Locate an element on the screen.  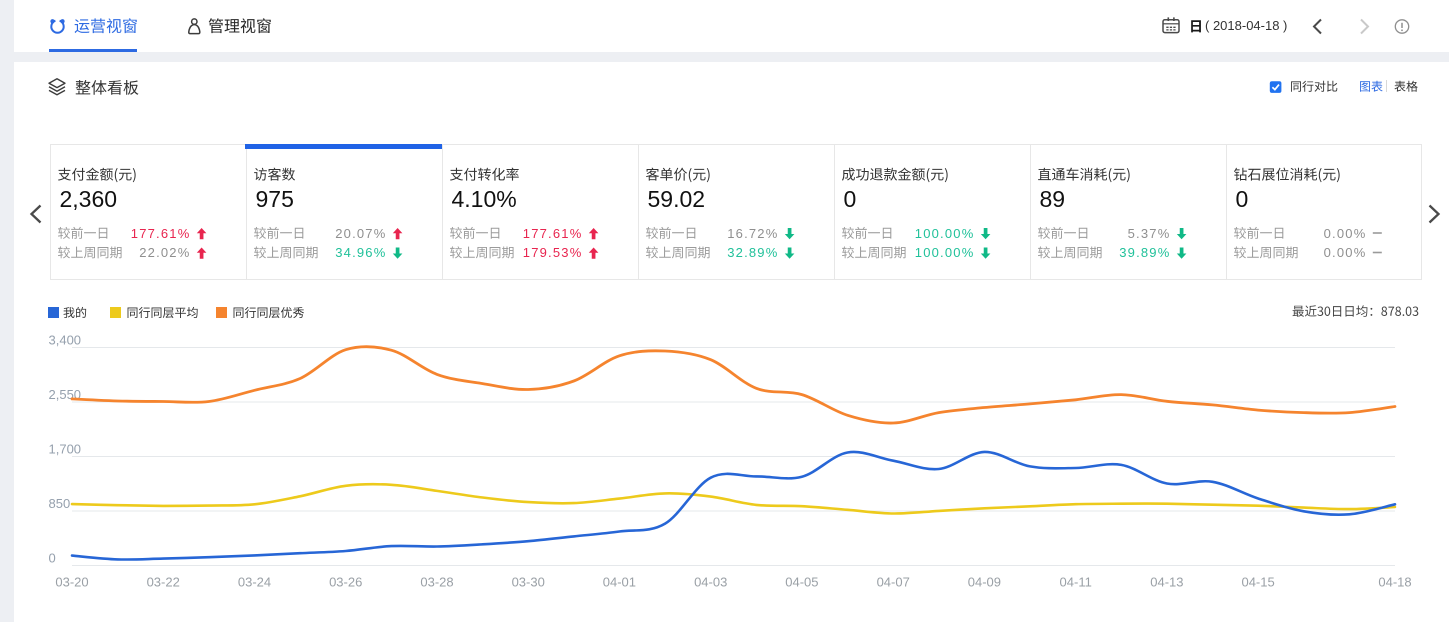
svg-text: 03-30 is located at coordinates (528, 582).